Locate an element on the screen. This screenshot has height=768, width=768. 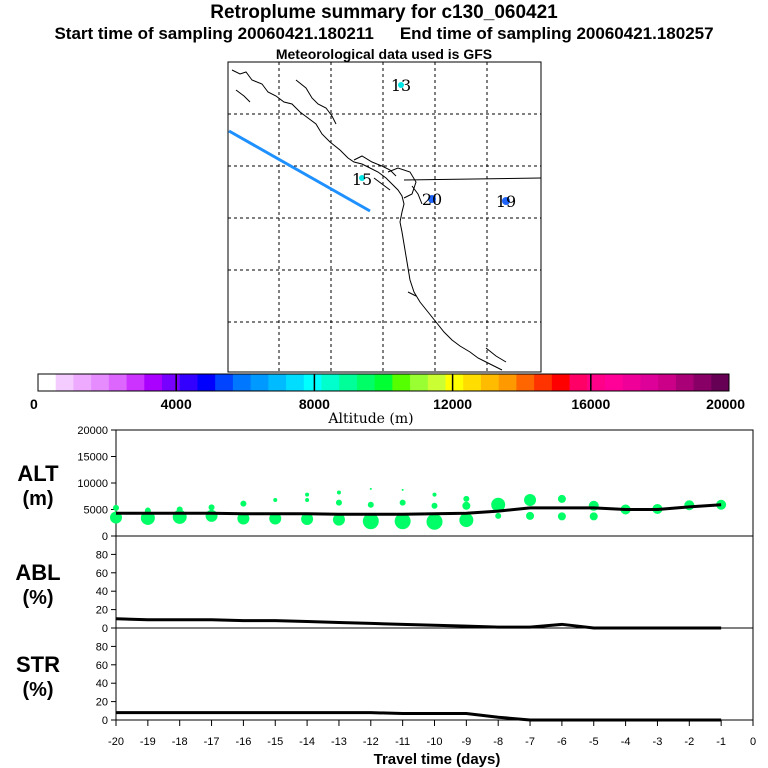
colorbar-tick-label: 16000 is located at coordinates (590, 404).